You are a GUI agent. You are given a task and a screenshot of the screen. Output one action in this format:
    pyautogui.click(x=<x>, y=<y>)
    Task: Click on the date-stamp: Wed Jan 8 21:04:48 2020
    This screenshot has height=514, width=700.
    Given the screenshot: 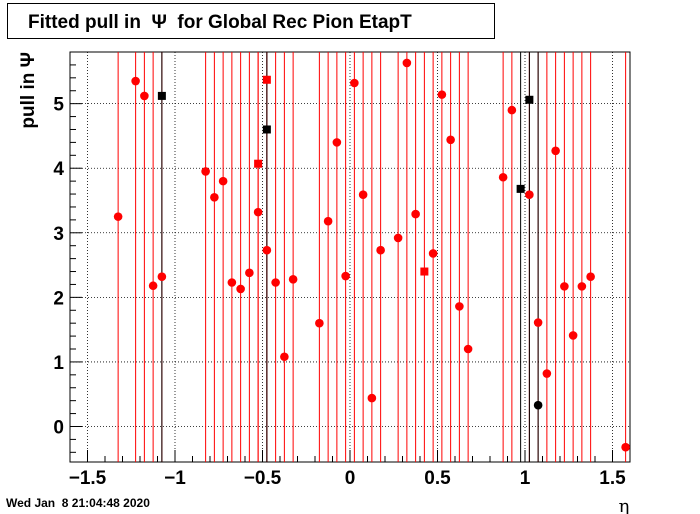 What is the action you would take?
    pyautogui.click(x=78, y=503)
    